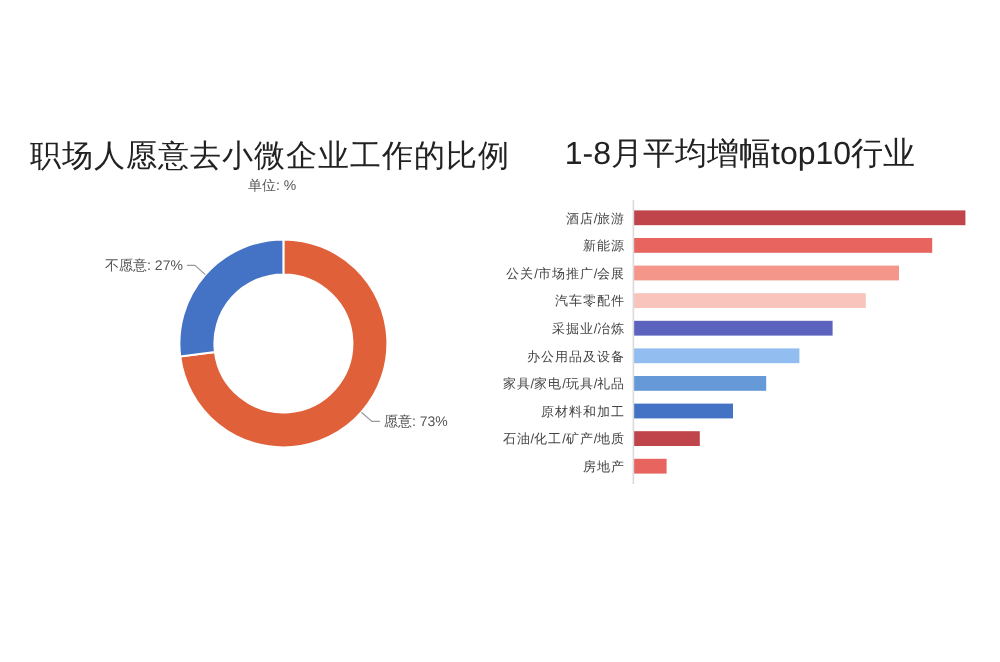  I want to click on chart-title: 职场人愿意去小微企业工作的比例, so click(270, 156).